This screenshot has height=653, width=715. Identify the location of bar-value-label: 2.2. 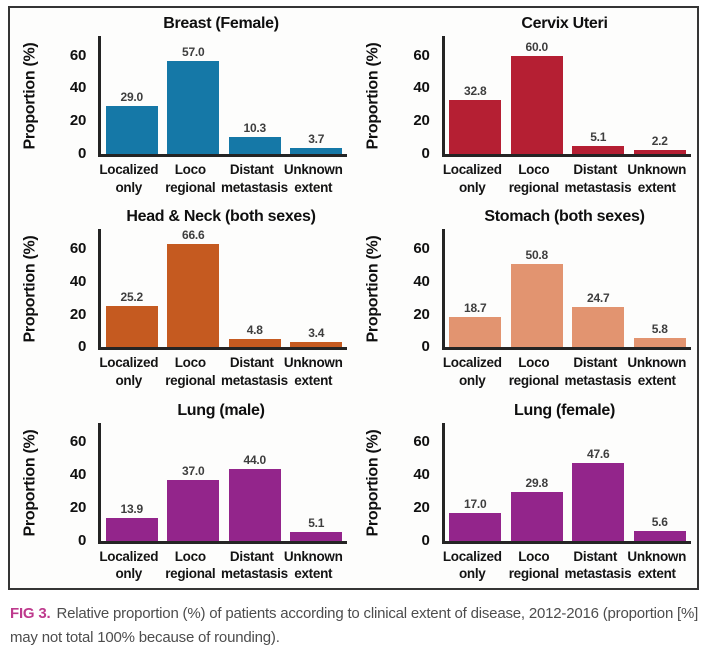
(659, 141).